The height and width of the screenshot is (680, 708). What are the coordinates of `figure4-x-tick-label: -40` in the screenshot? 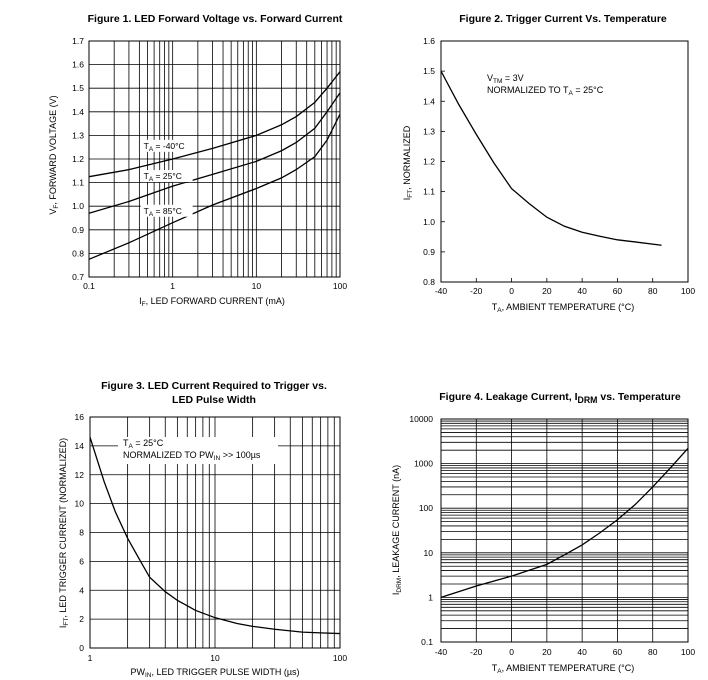 It's located at (441, 652).